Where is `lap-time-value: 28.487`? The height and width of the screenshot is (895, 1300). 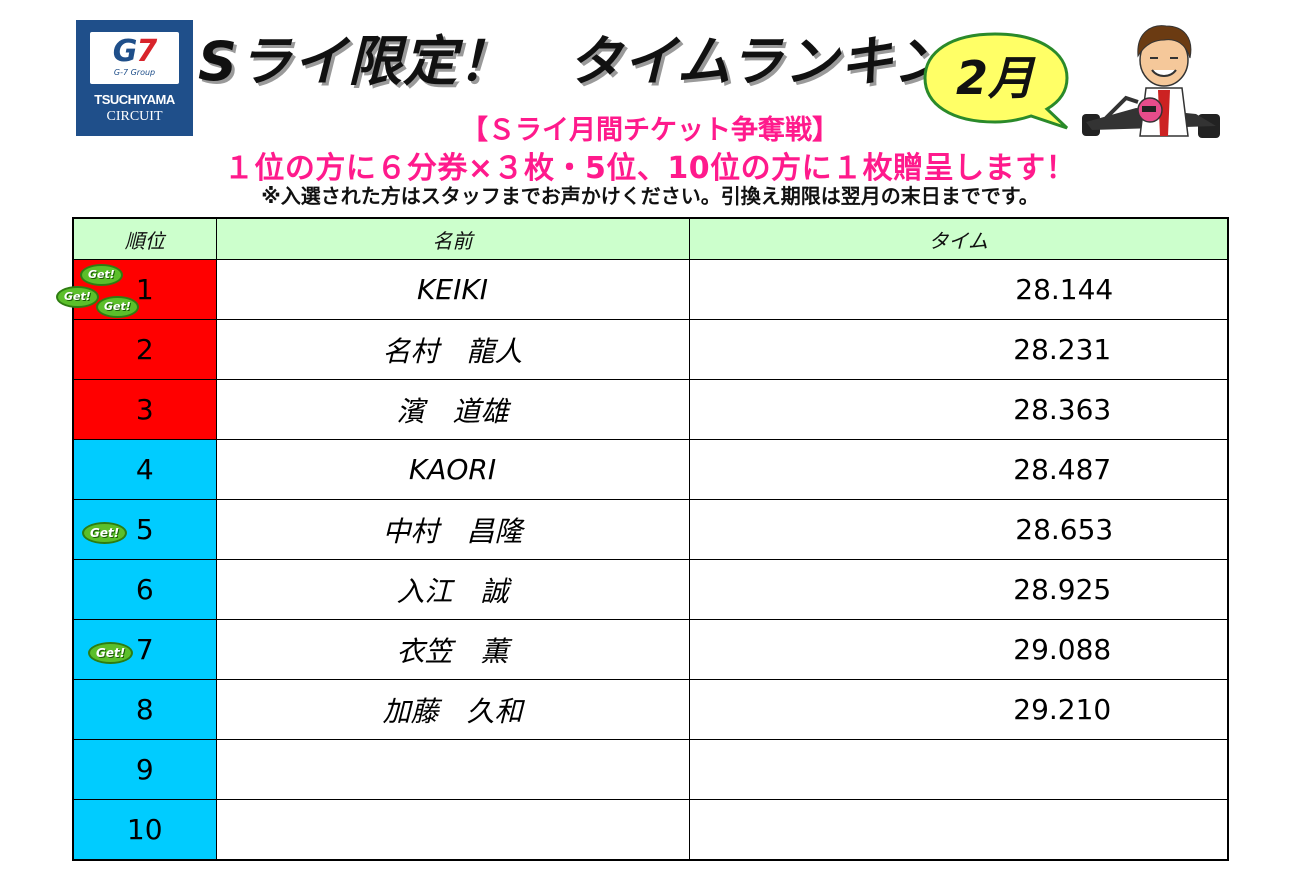 lap-time-value: 28.487 is located at coordinates (1062, 469).